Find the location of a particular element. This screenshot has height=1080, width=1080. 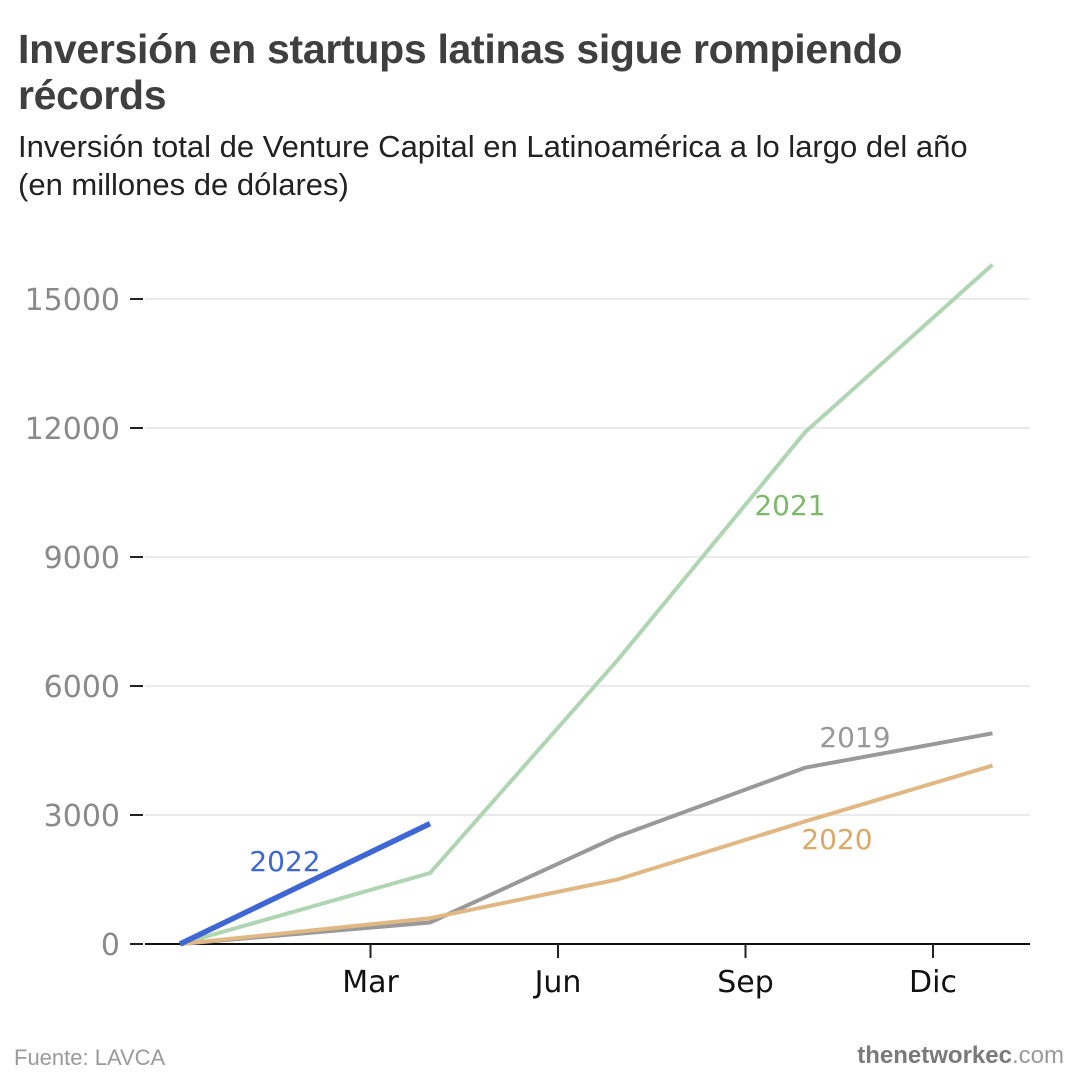

y-tick-label: 15000 is located at coordinates (72, 300).